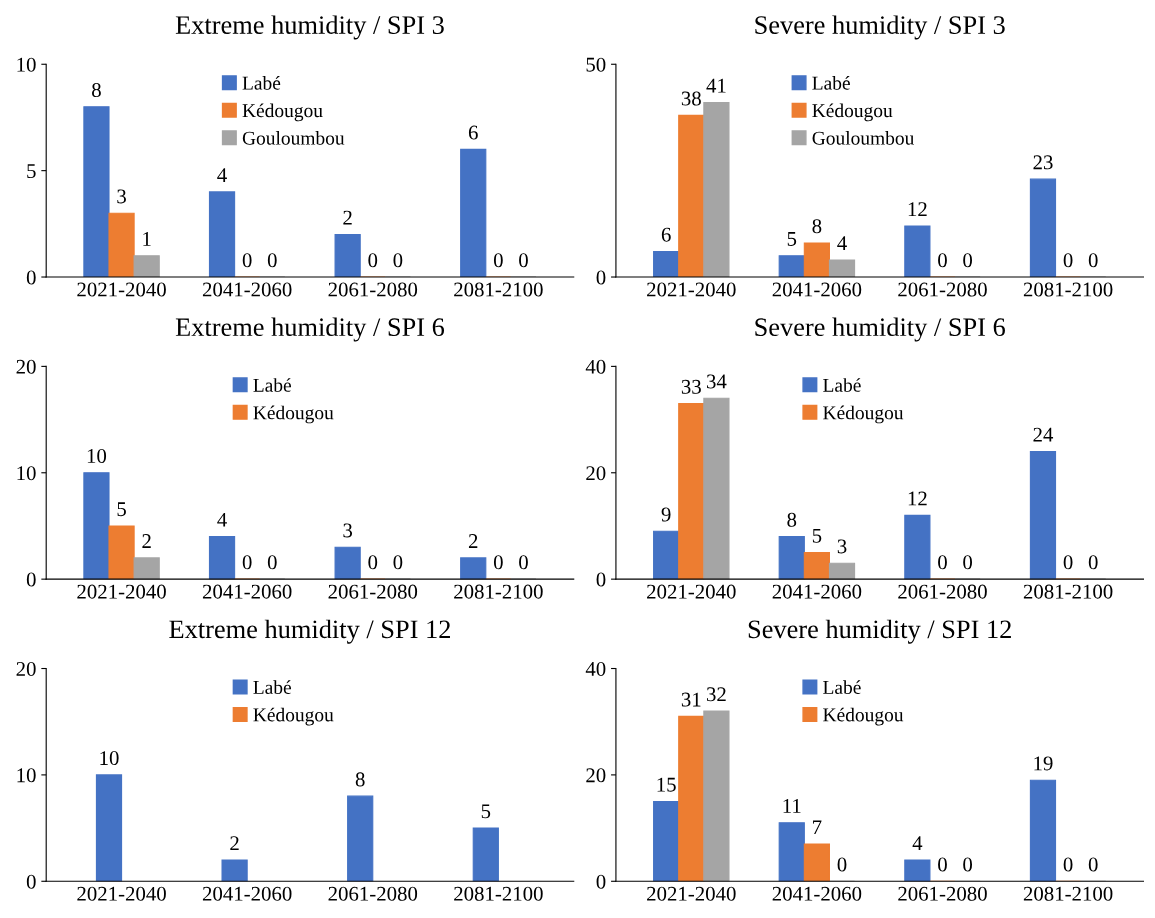  What do you see at coordinates (716, 381) in the screenshot?
I see `data-label: 34` at bounding box center [716, 381].